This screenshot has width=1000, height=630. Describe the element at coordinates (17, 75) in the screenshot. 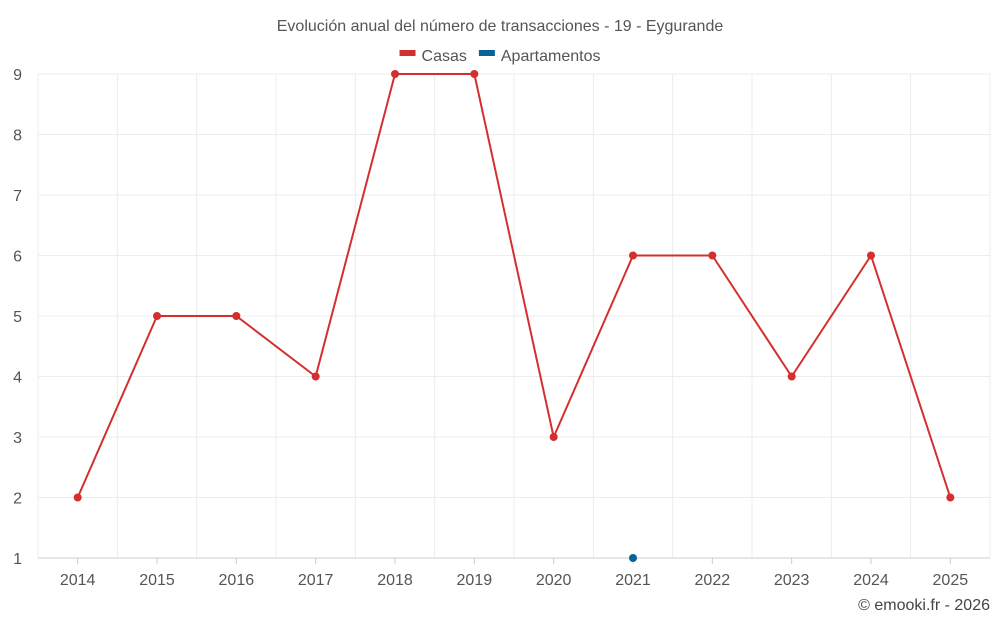

I see `y-tick-label: 9` at that location.